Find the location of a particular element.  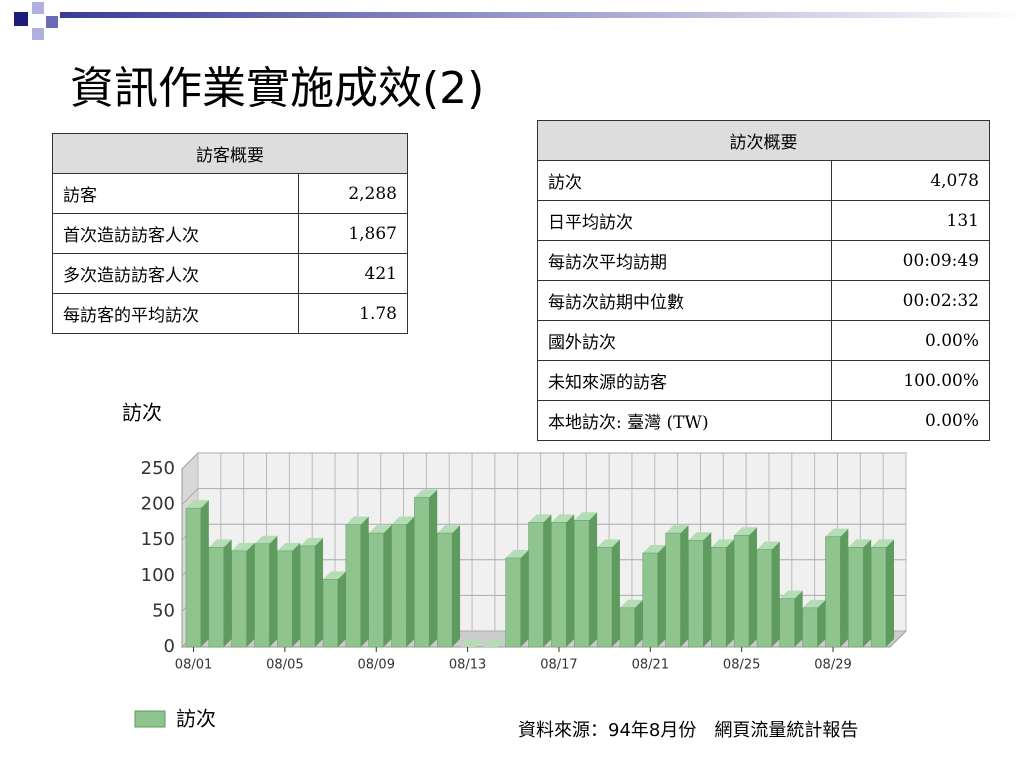

deco is located at coordinates (38, 34).